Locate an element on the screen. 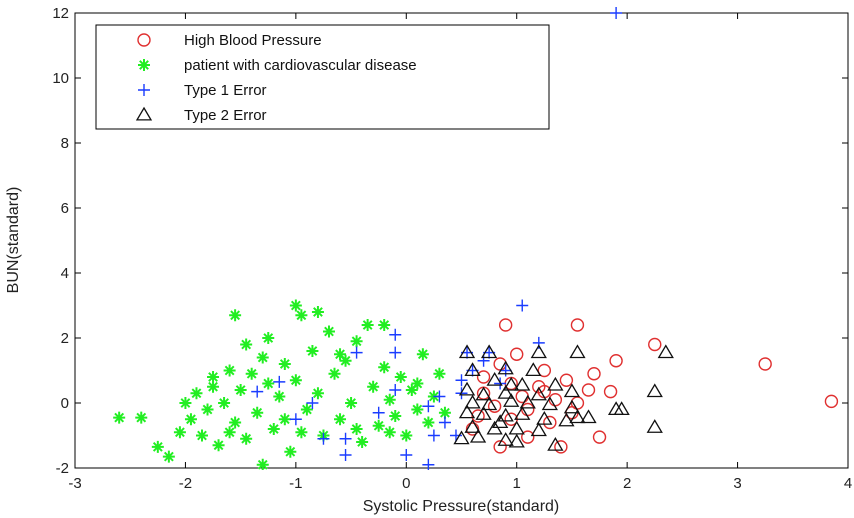  y-tick-label: 12 is located at coordinates (60, 13).